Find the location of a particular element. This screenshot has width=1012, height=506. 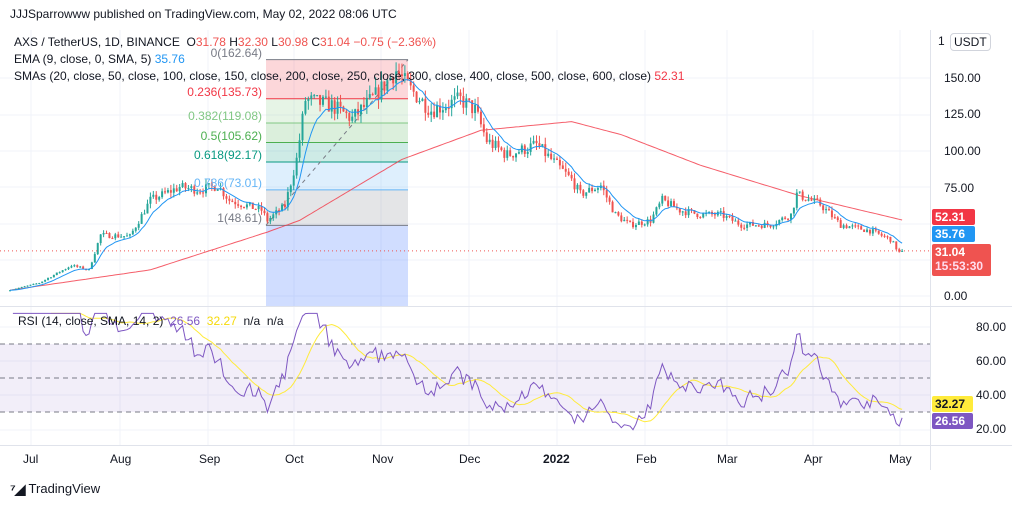

rsi-tick: 60.00 is located at coordinates (991, 361).